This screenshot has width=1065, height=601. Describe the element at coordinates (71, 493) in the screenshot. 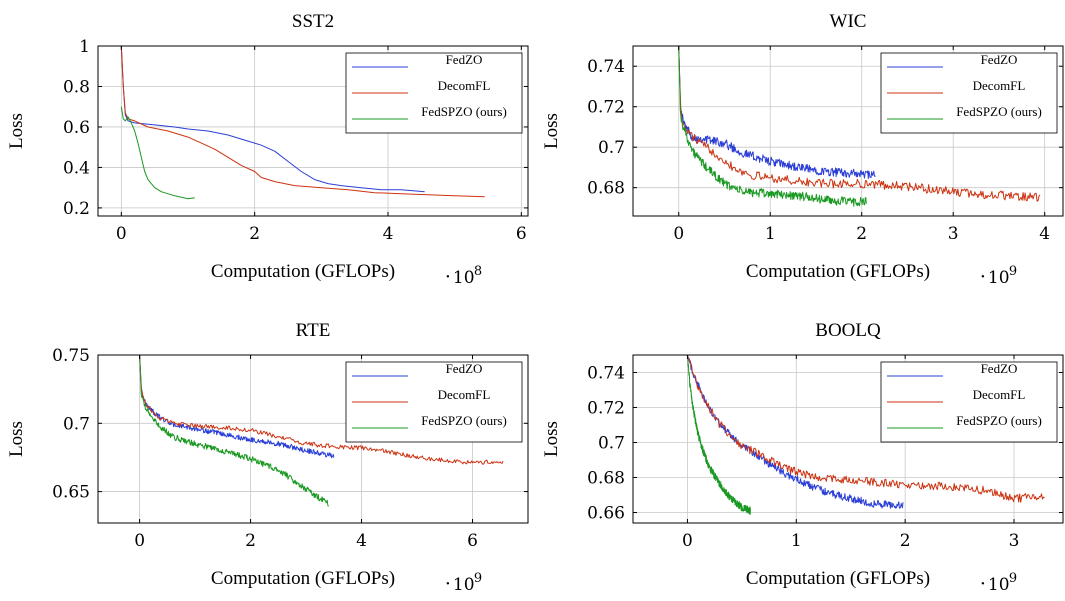

I see `y-tick-label: 0.65` at that location.